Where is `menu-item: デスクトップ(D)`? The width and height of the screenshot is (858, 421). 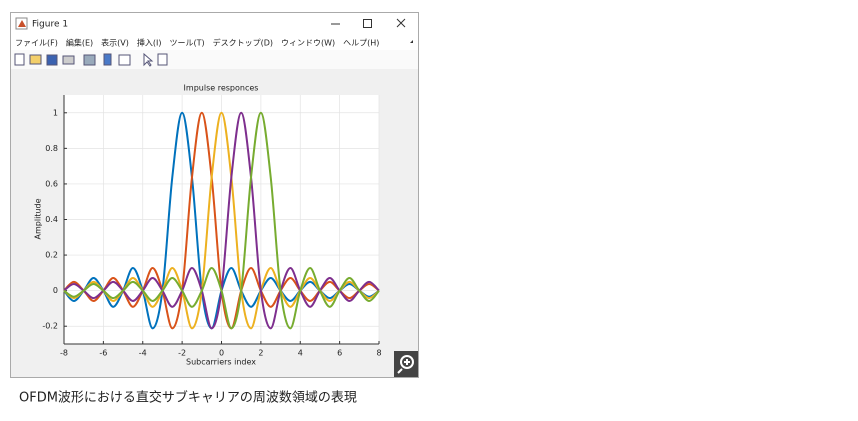
menu-item: デスクトップ(D) is located at coordinates (243, 43).